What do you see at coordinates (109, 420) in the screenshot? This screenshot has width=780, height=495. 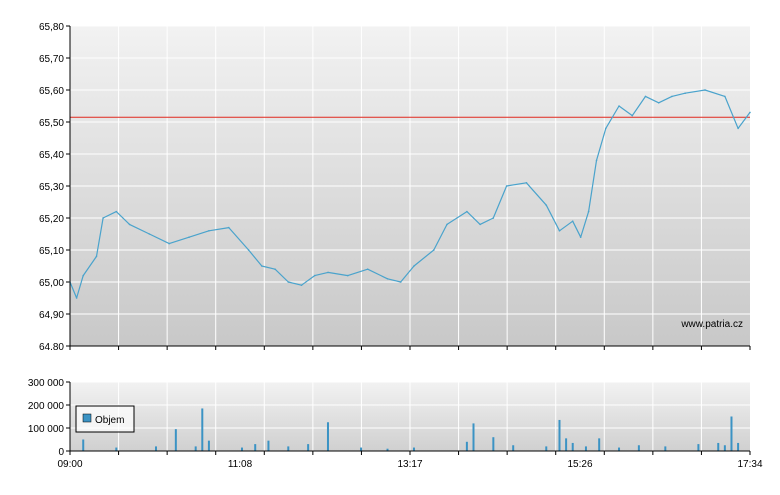 I see `legend-label: Objem` at bounding box center [109, 420].